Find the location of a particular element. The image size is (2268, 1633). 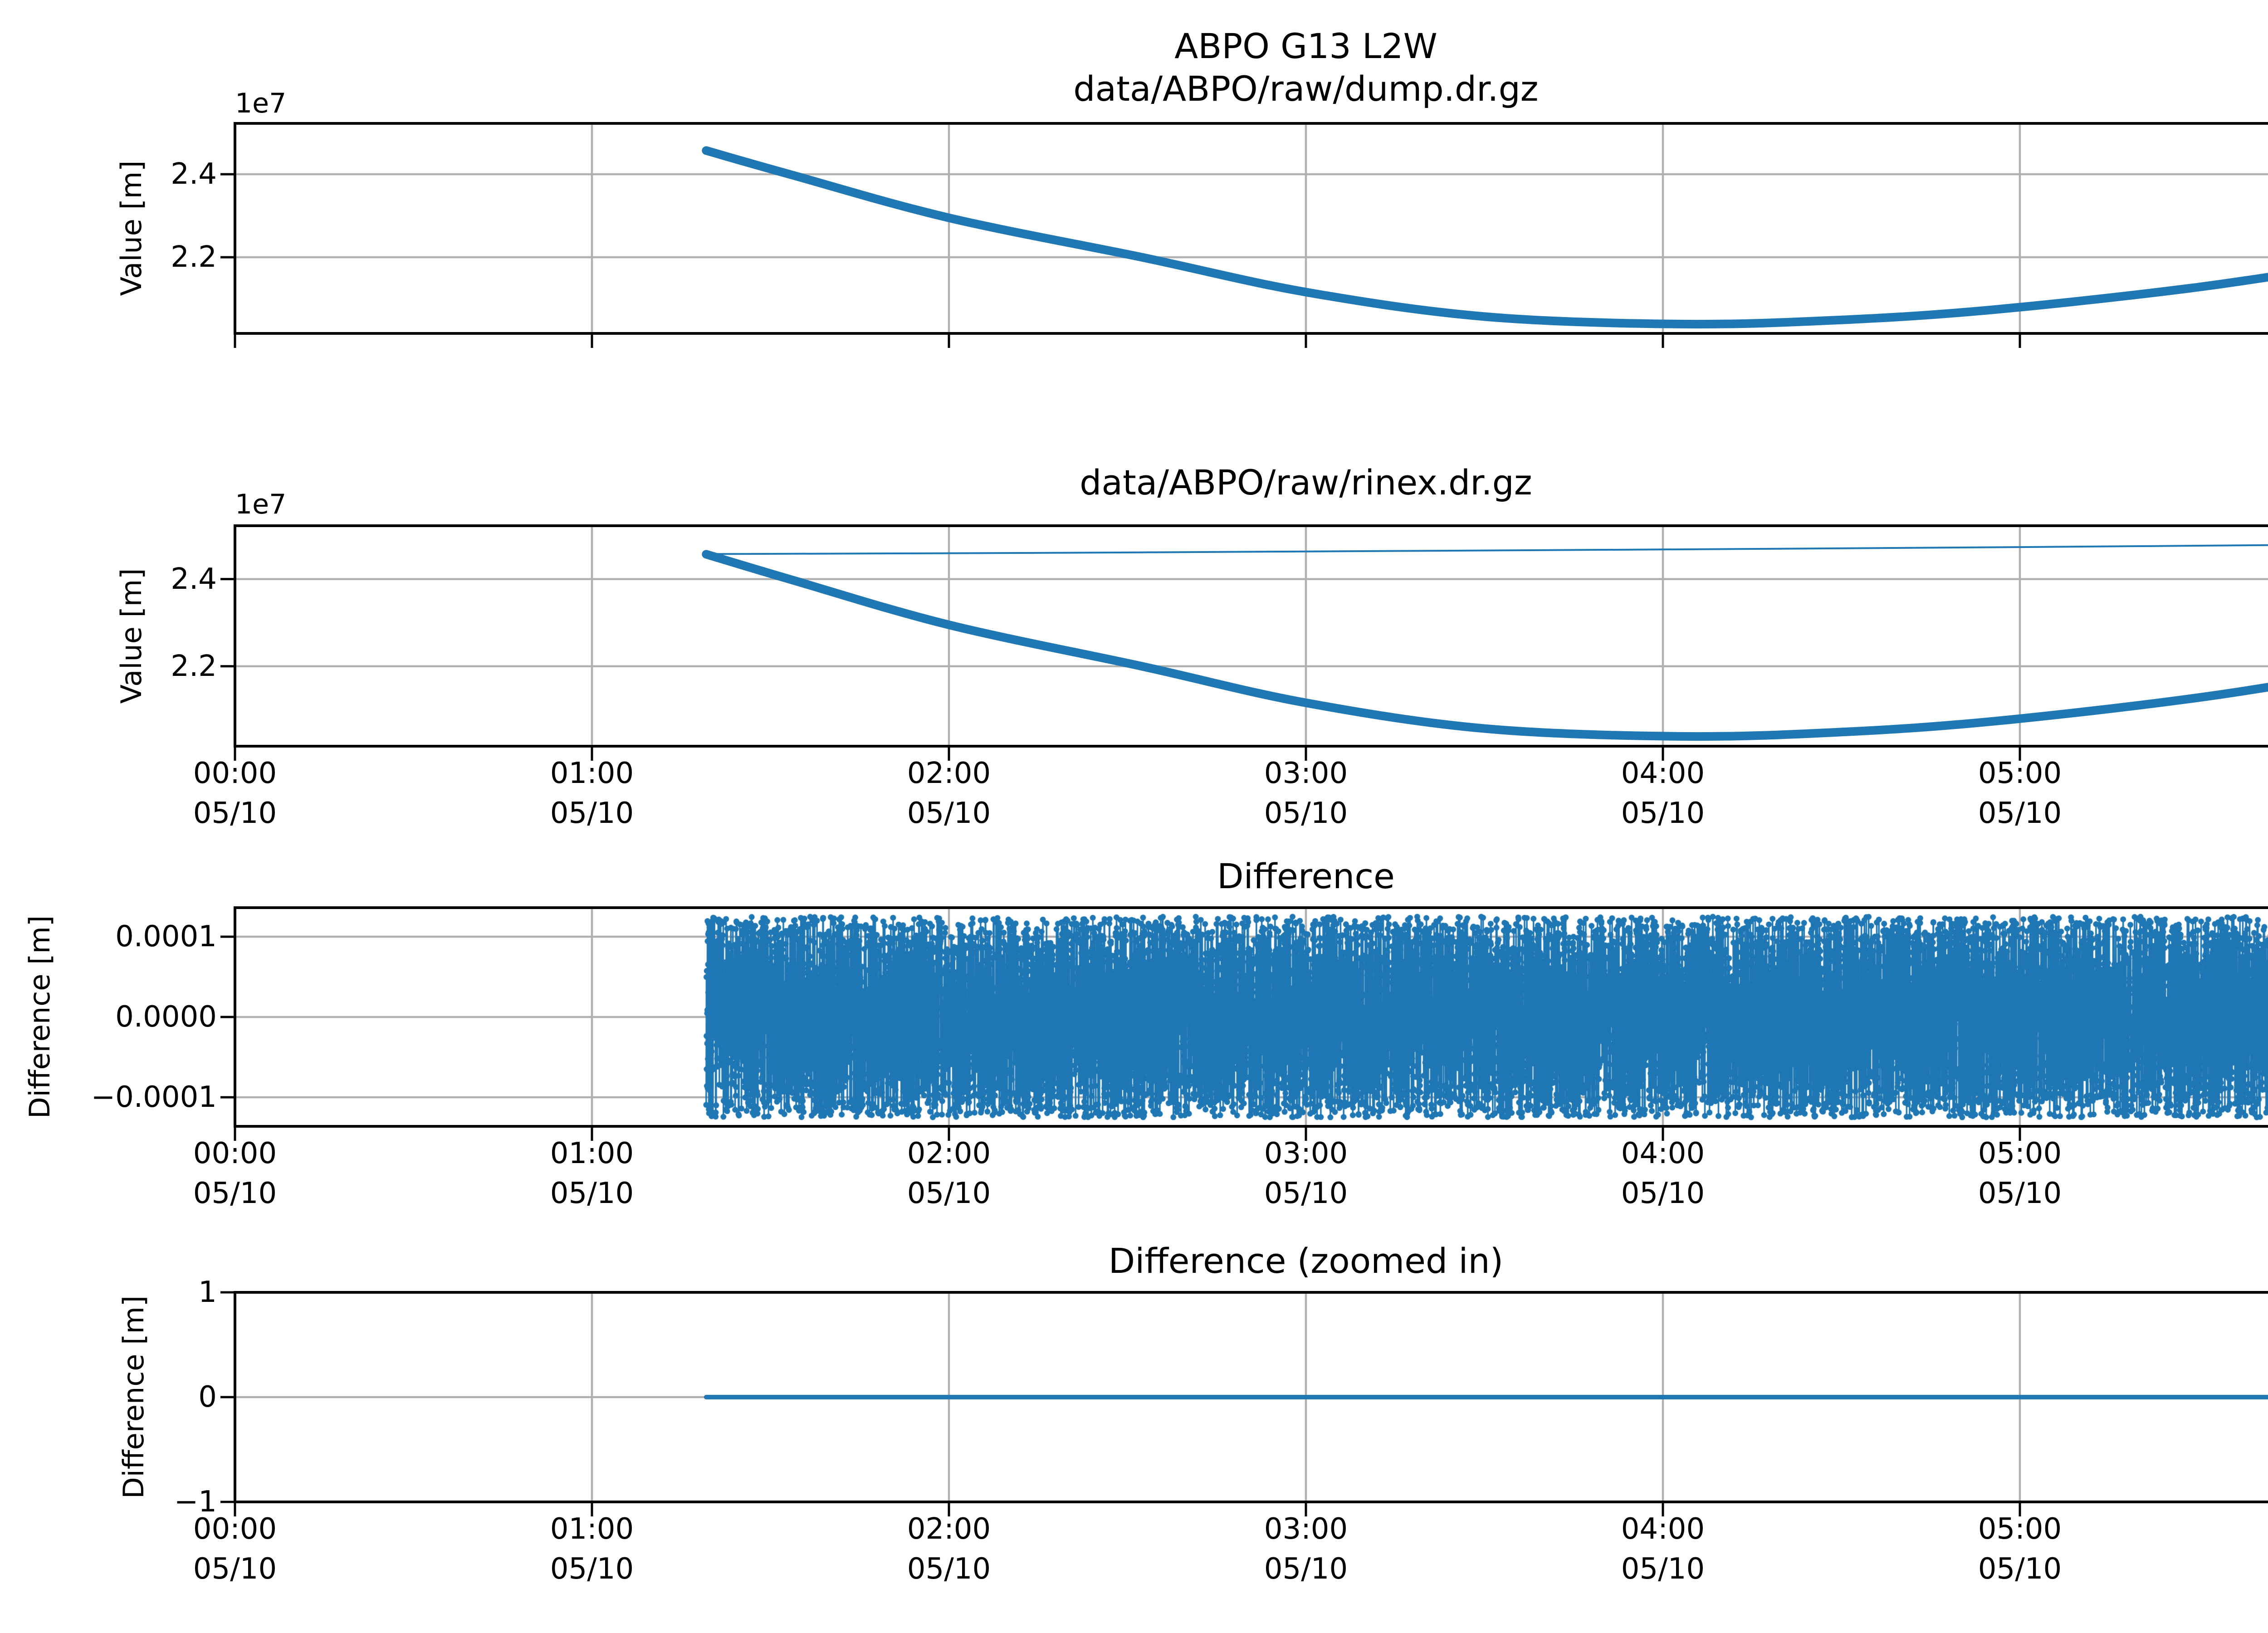

subplot-difference-title: Difference is located at coordinates (1306, 876).